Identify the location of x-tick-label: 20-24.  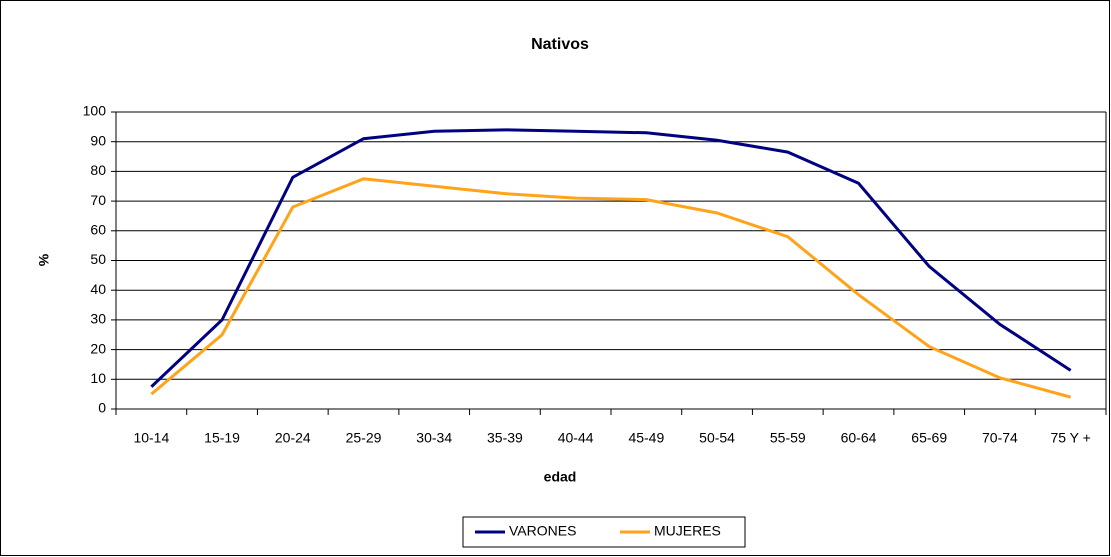
(293, 438).